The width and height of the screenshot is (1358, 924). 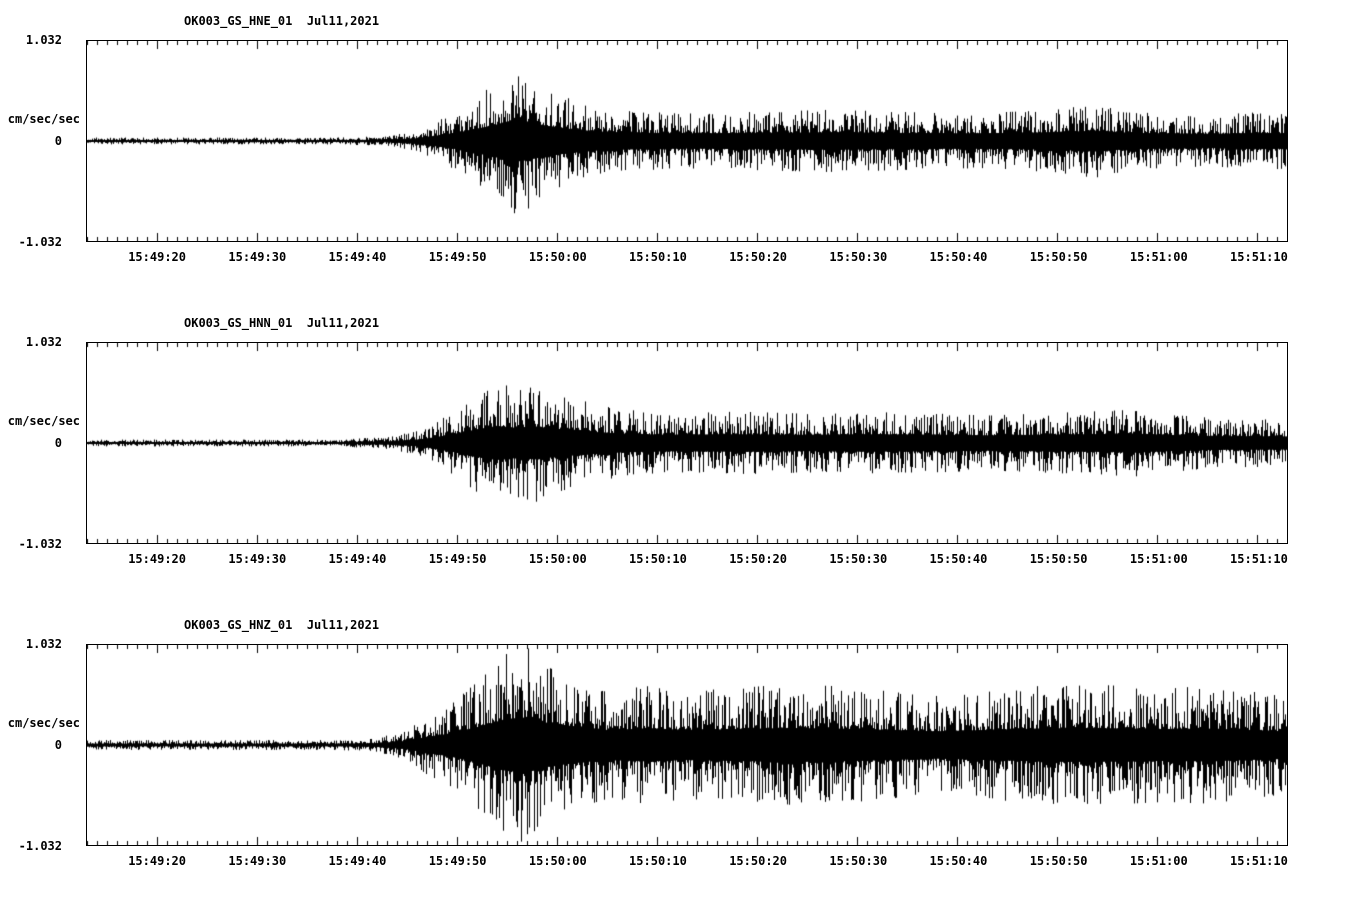 What do you see at coordinates (282, 625) in the screenshot?
I see `panel-title: OK003_GS_HNZ_01 Jul11,2021` at bounding box center [282, 625].